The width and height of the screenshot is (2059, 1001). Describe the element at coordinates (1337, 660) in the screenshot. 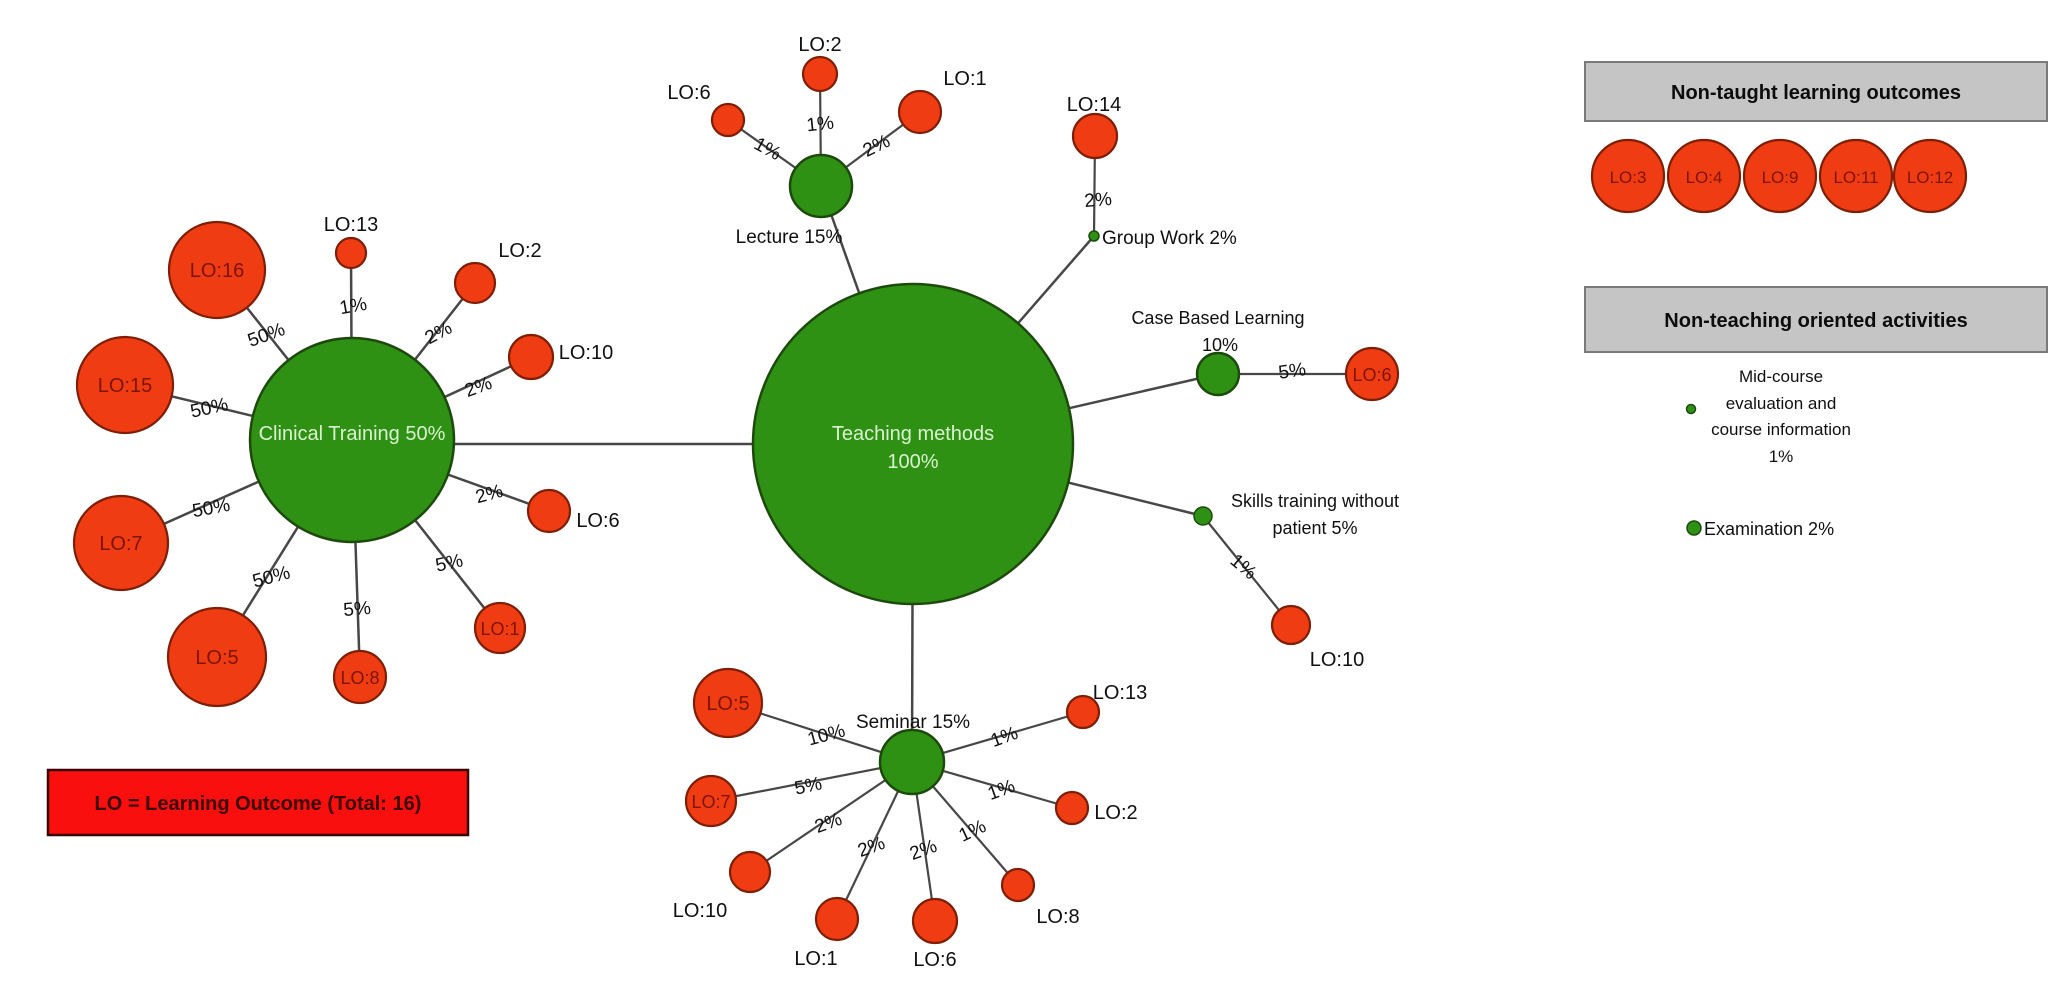

I see `skills-lo10-label: LO:10` at that location.